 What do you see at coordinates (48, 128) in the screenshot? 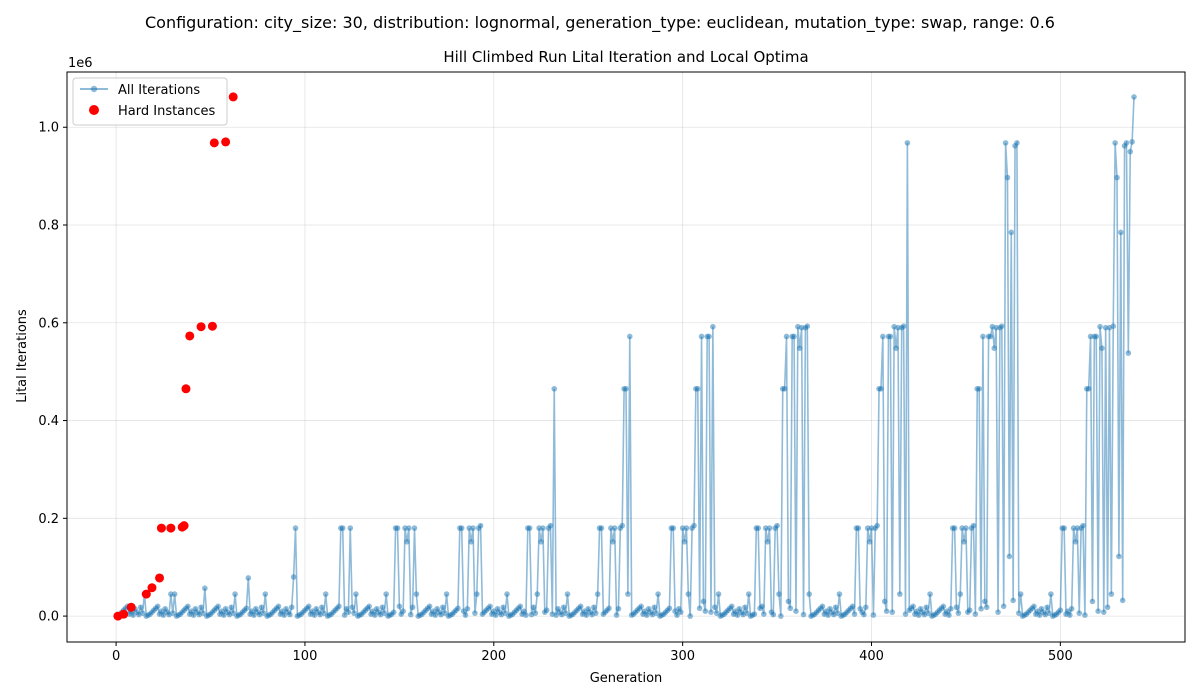
I see `y-tick-label: 1.0` at bounding box center [48, 128].